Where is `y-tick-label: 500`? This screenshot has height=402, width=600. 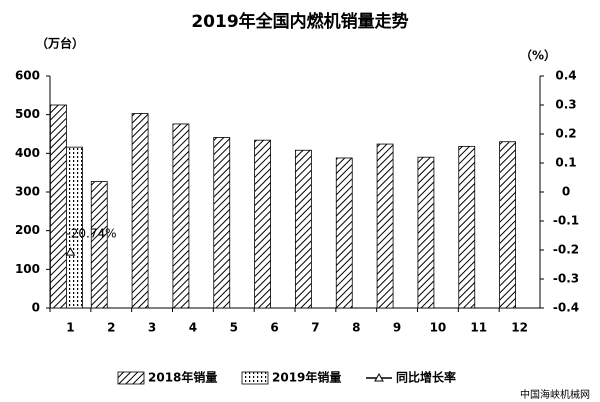
y-tick-label: 500 is located at coordinates (27, 114).